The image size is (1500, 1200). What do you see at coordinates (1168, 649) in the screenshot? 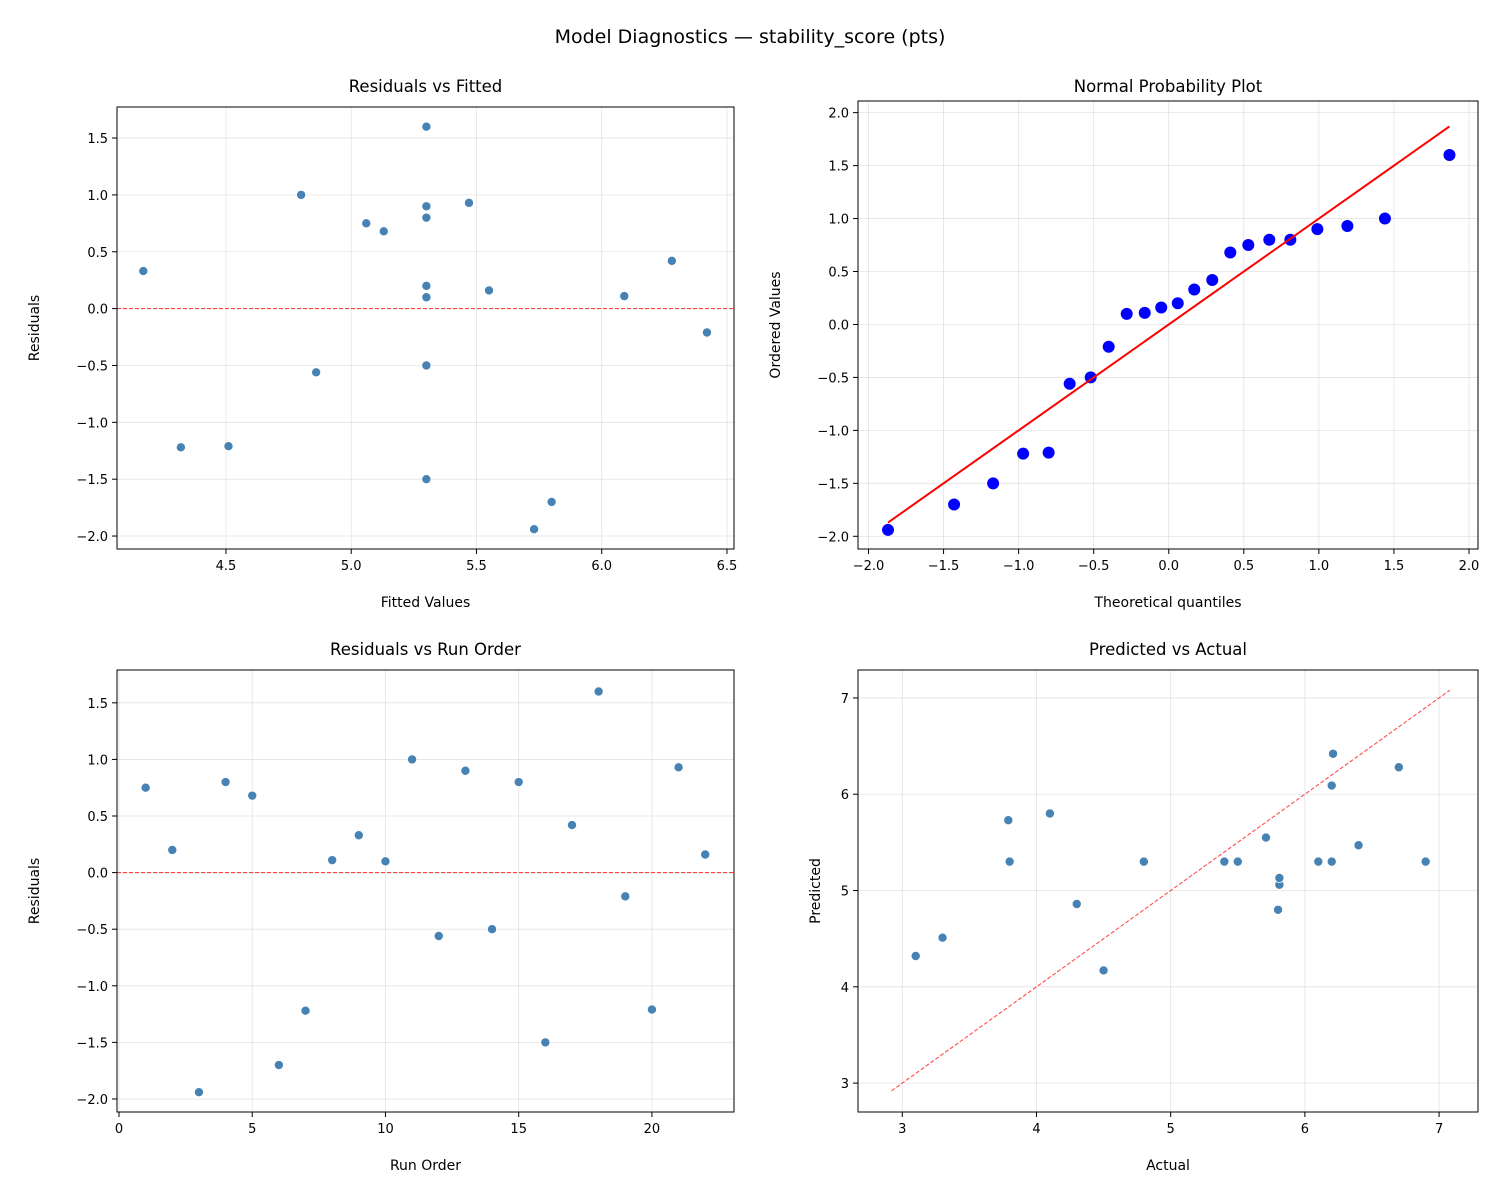
I see `panel-title: Predicted vs Actual` at bounding box center [1168, 649].